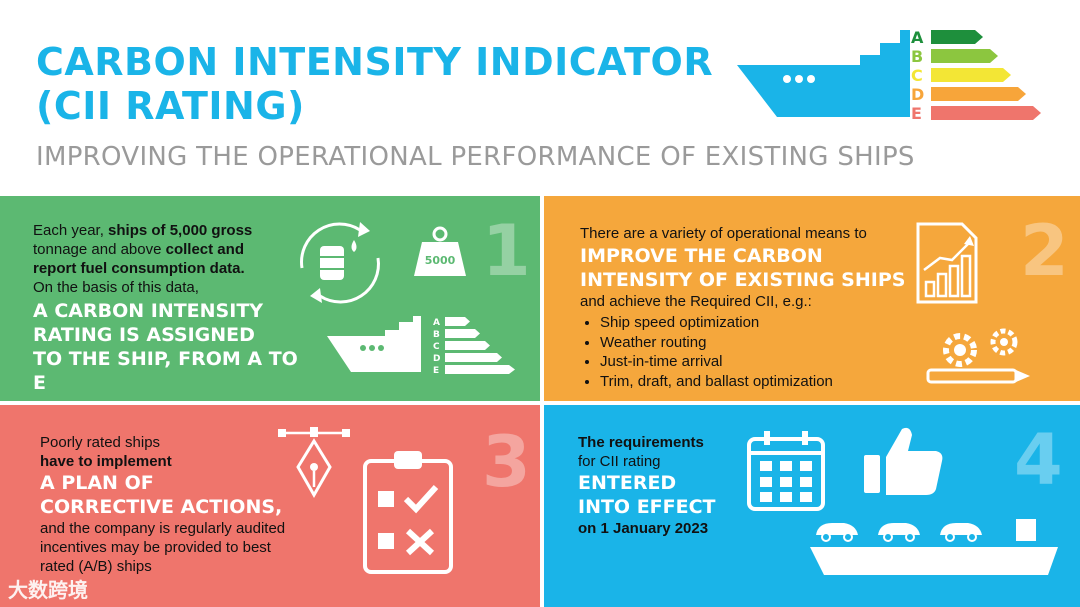 Image resolution: width=1080 pixels, height=607 pixels. Describe the element at coordinates (971, 75) in the screenshot. I see `rating-bar-c` at that location.